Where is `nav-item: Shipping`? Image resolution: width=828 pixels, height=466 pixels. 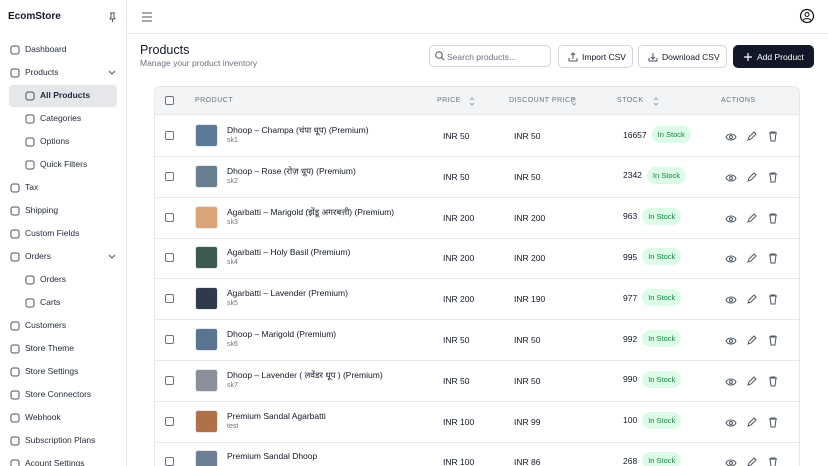 nav-item: Shipping is located at coordinates (42, 210).